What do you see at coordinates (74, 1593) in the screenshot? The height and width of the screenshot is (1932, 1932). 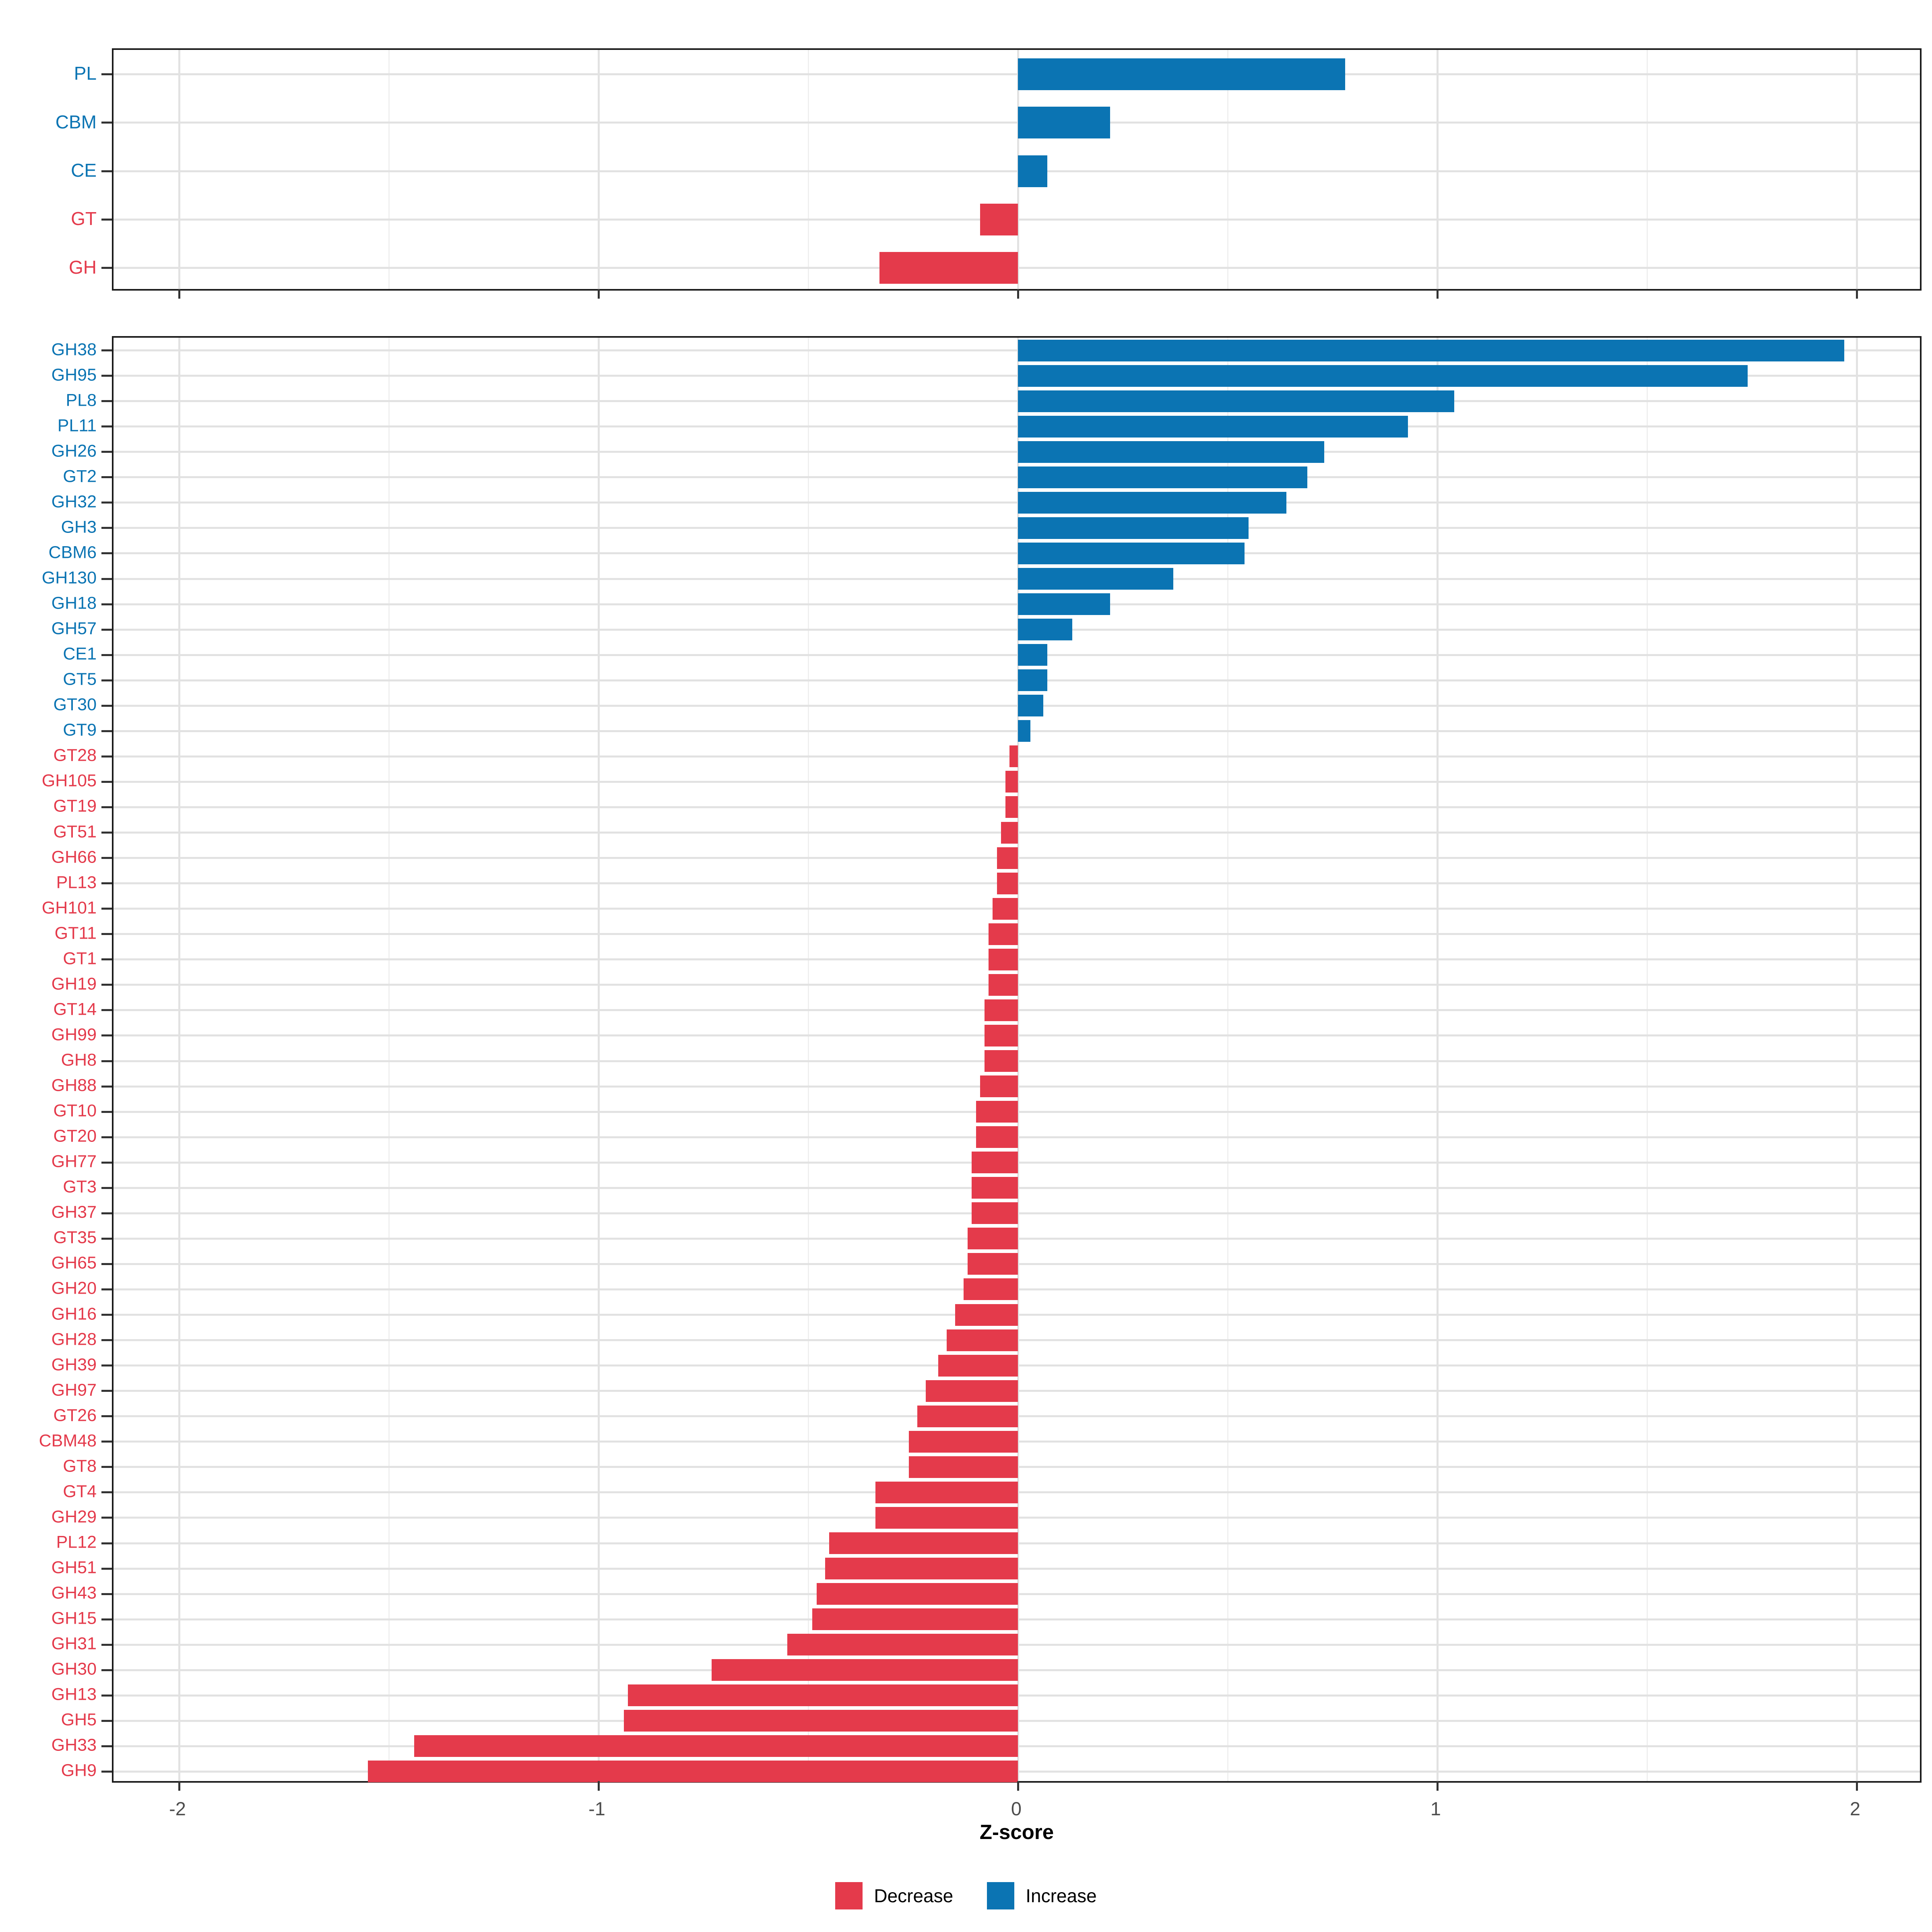 I see `y-label-GH43: GH43` at bounding box center [74, 1593].